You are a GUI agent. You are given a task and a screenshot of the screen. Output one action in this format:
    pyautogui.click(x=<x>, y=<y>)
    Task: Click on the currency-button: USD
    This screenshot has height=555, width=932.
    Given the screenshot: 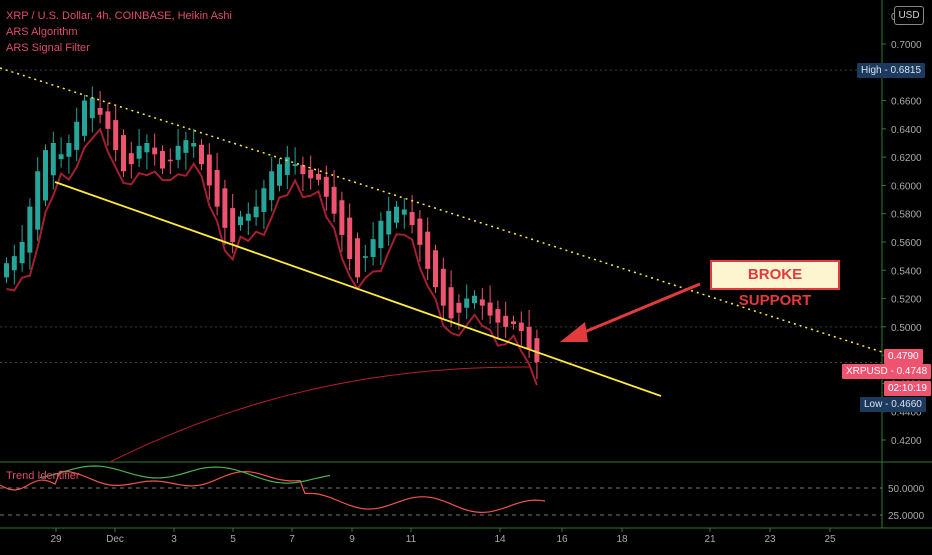 What is the action you would take?
    pyautogui.click(x=909, y=15)
    